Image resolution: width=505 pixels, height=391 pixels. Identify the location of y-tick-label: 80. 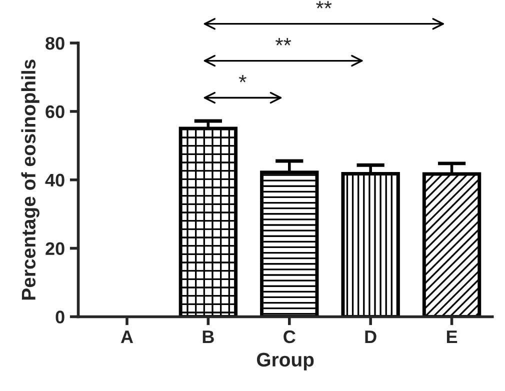
(55, 43).